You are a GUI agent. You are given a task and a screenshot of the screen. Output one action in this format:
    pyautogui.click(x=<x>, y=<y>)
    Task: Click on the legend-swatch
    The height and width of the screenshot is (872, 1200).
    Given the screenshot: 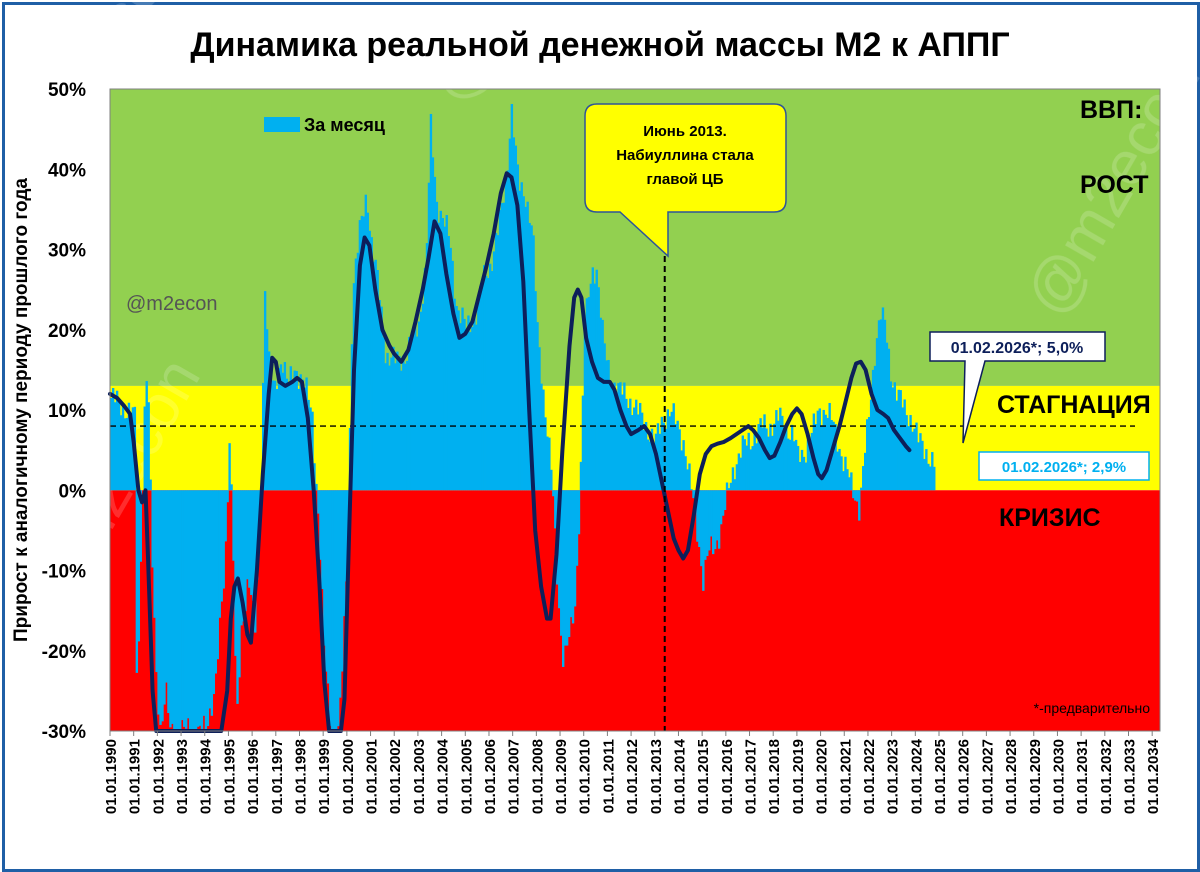 What is the action you would take?
    pyautogui.click(x=282, y=124)
    